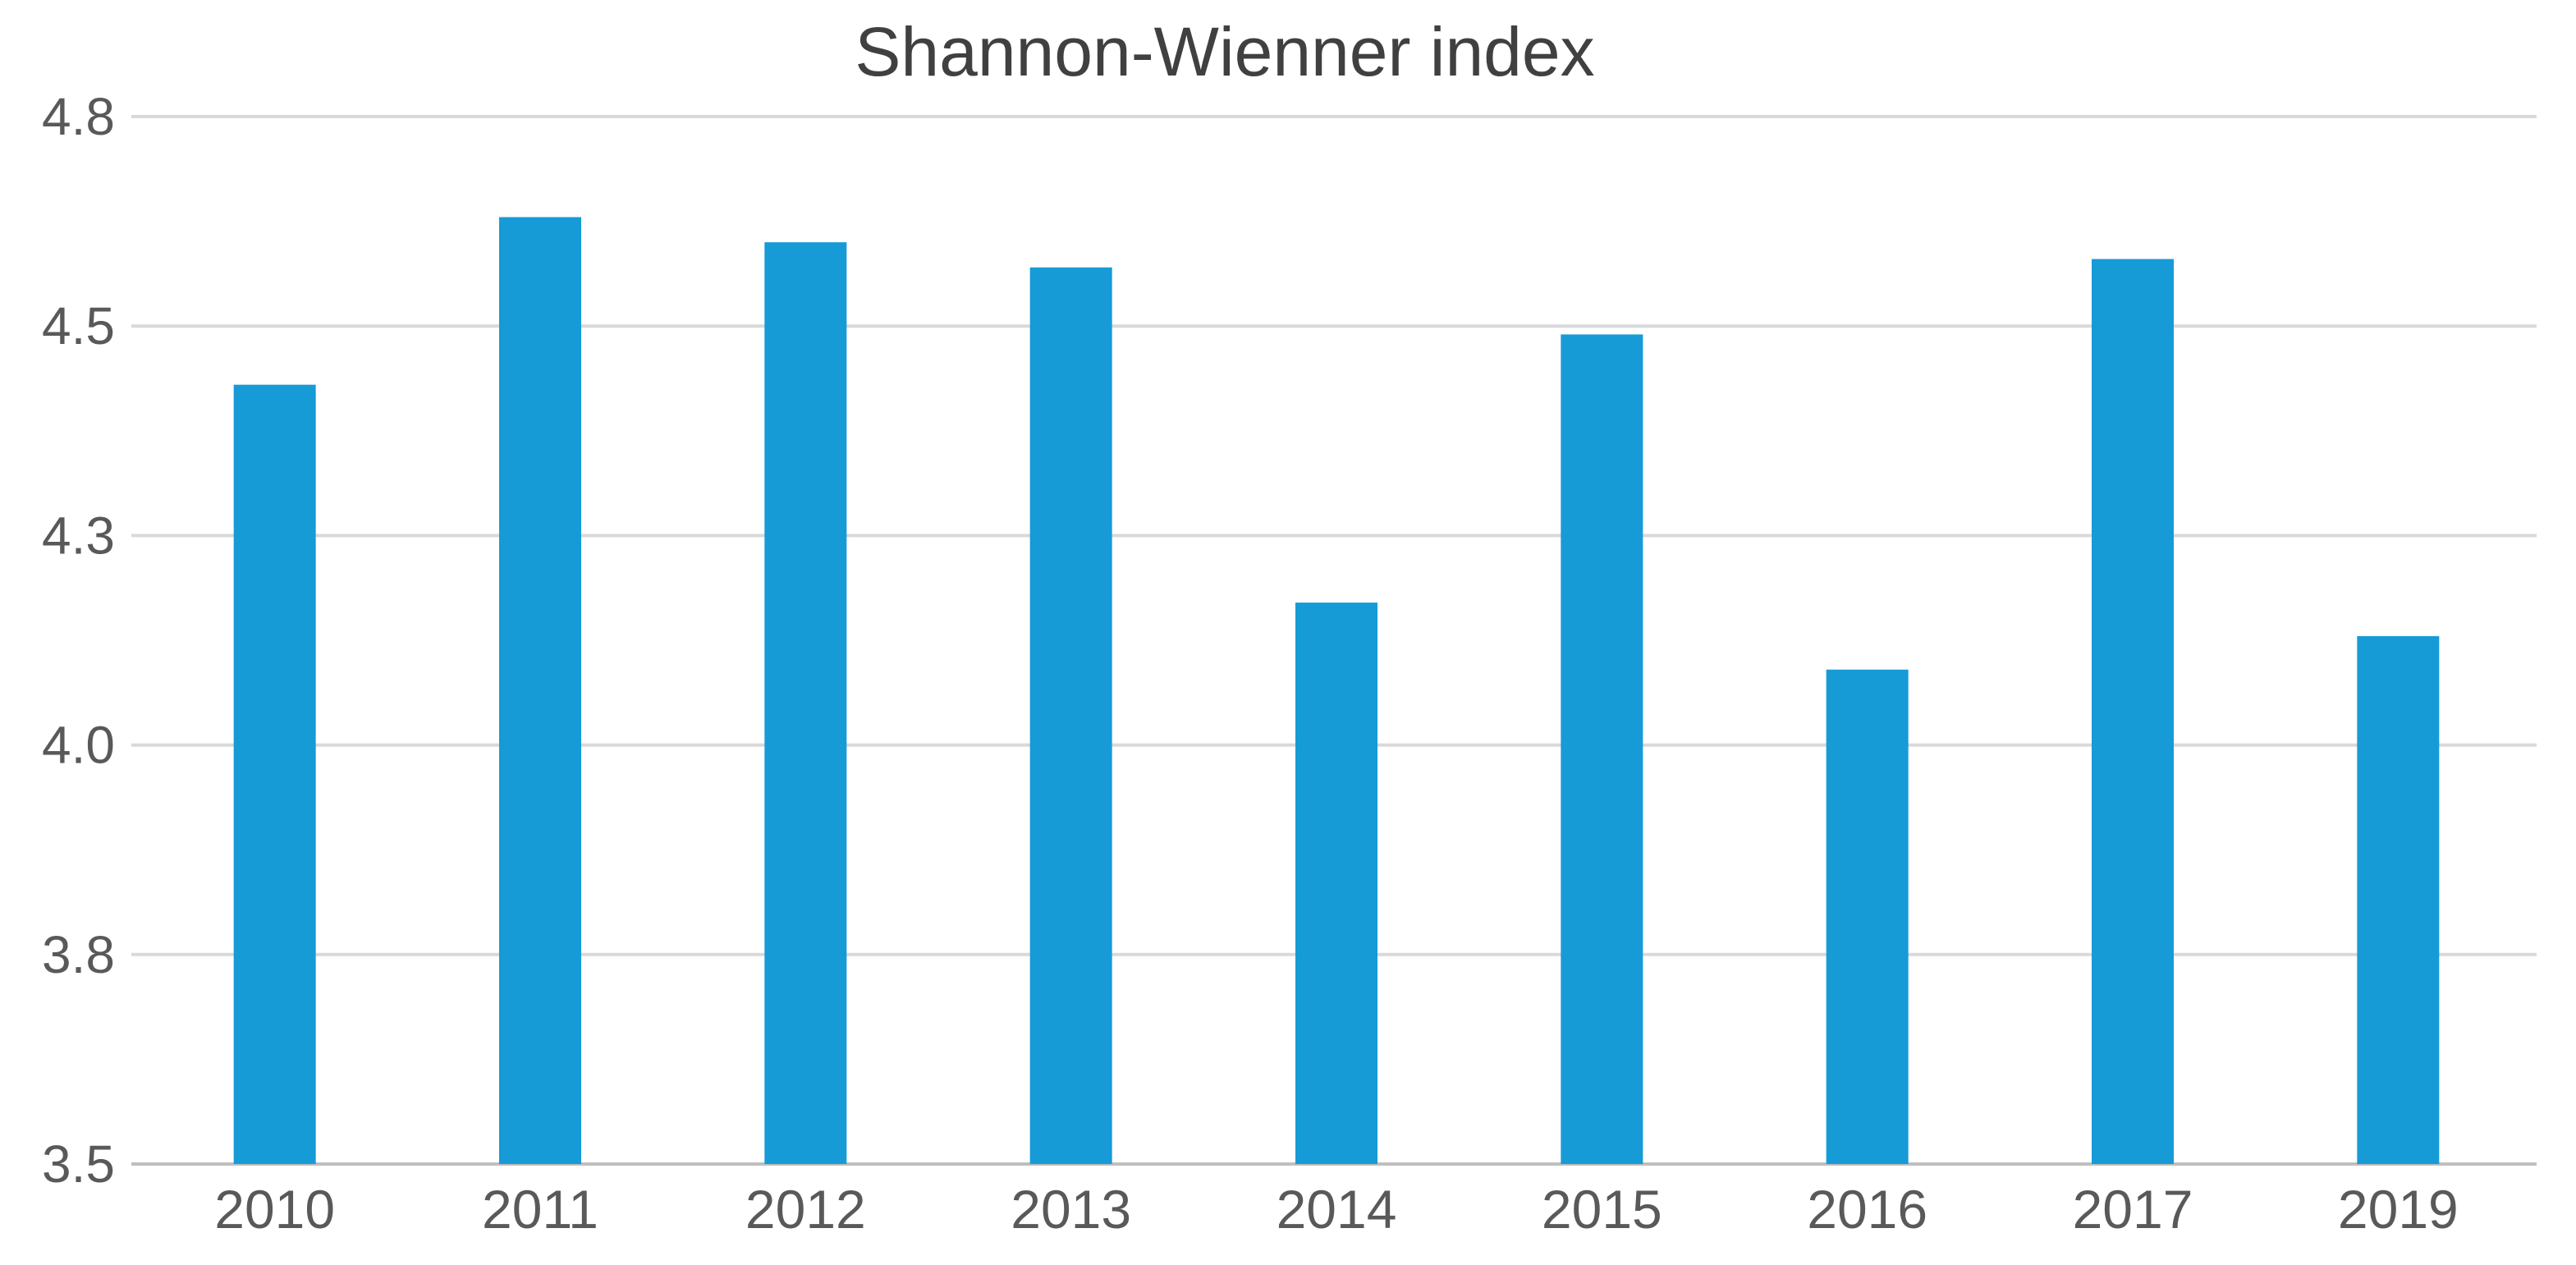  What do you see at coordinates (806, 703) in the screenshot?
I see `bar-2012` at bounding box center [806, 703].